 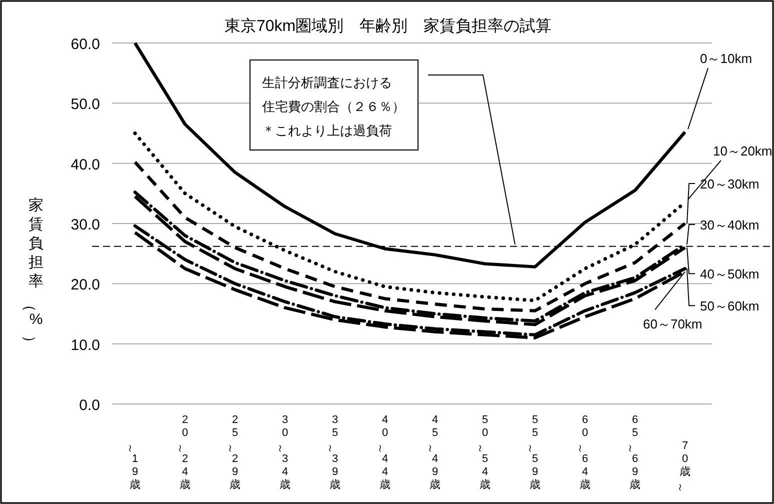 What do you see at coordinates (388, 26) in the screenshot?
I see `chart-title: 東京70km圏域別 年齢別 家賃負担率の試算` at bounding box center [388, 26].